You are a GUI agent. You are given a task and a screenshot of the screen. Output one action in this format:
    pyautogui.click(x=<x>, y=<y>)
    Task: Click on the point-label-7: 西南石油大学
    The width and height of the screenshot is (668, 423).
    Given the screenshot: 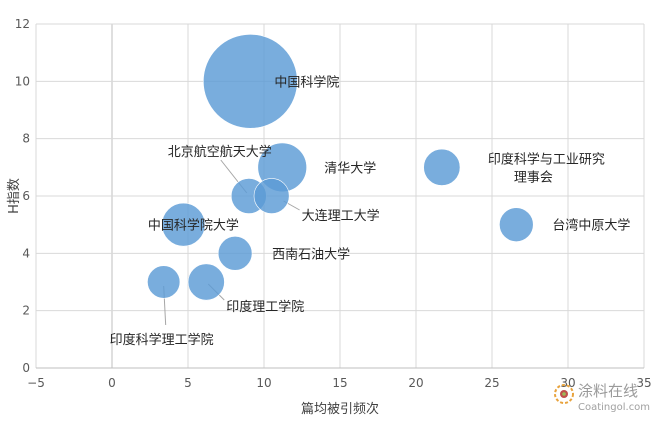 What is the action you would take?
    pyautogui.click(x=311, y=254)
    